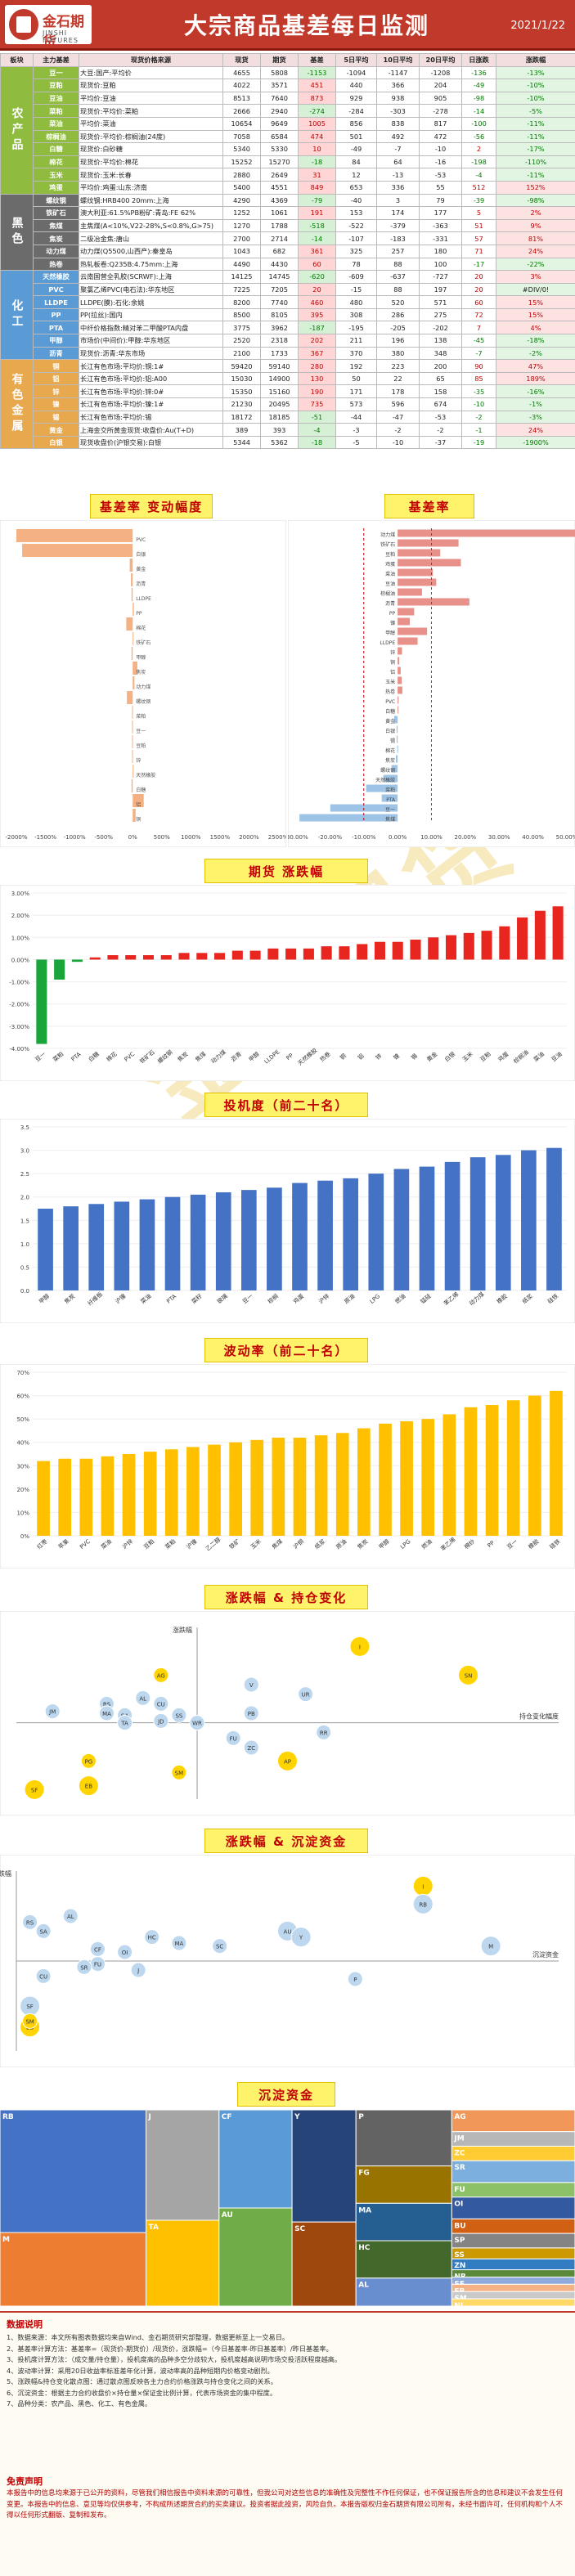  I want to click on table-cell: 澳大利亚:61.5%PB粉矿:青岛:FE 62%, so click(151, 213).